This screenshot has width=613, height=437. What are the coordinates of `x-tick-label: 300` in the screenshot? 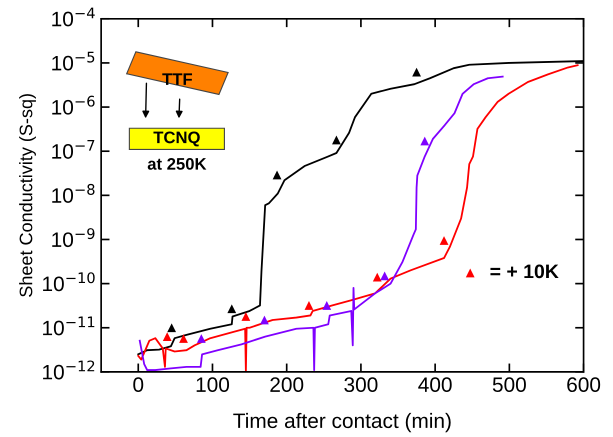 It's located at (361, 384).